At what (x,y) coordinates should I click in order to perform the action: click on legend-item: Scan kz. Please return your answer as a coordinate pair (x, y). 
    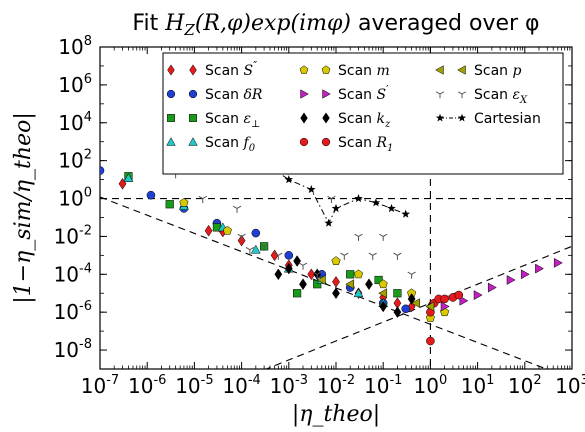
    Looking at the image, I should click on (345, 120).